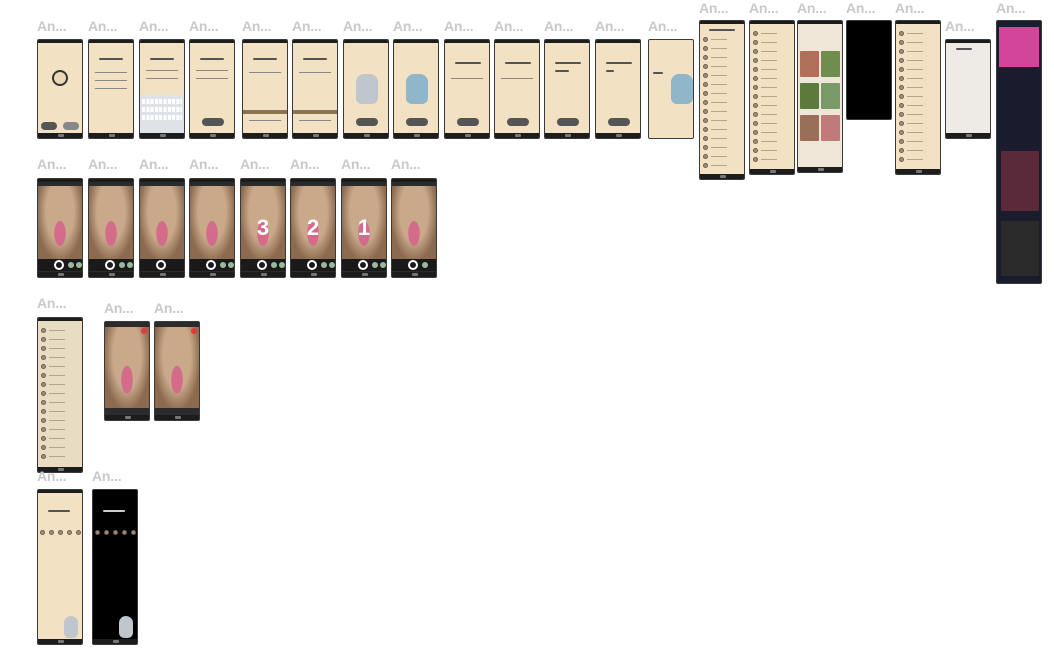  What do you see at coordinates (111, 89) in the screenshot?
I see `screen-signup` at bounding box center [111, 89].